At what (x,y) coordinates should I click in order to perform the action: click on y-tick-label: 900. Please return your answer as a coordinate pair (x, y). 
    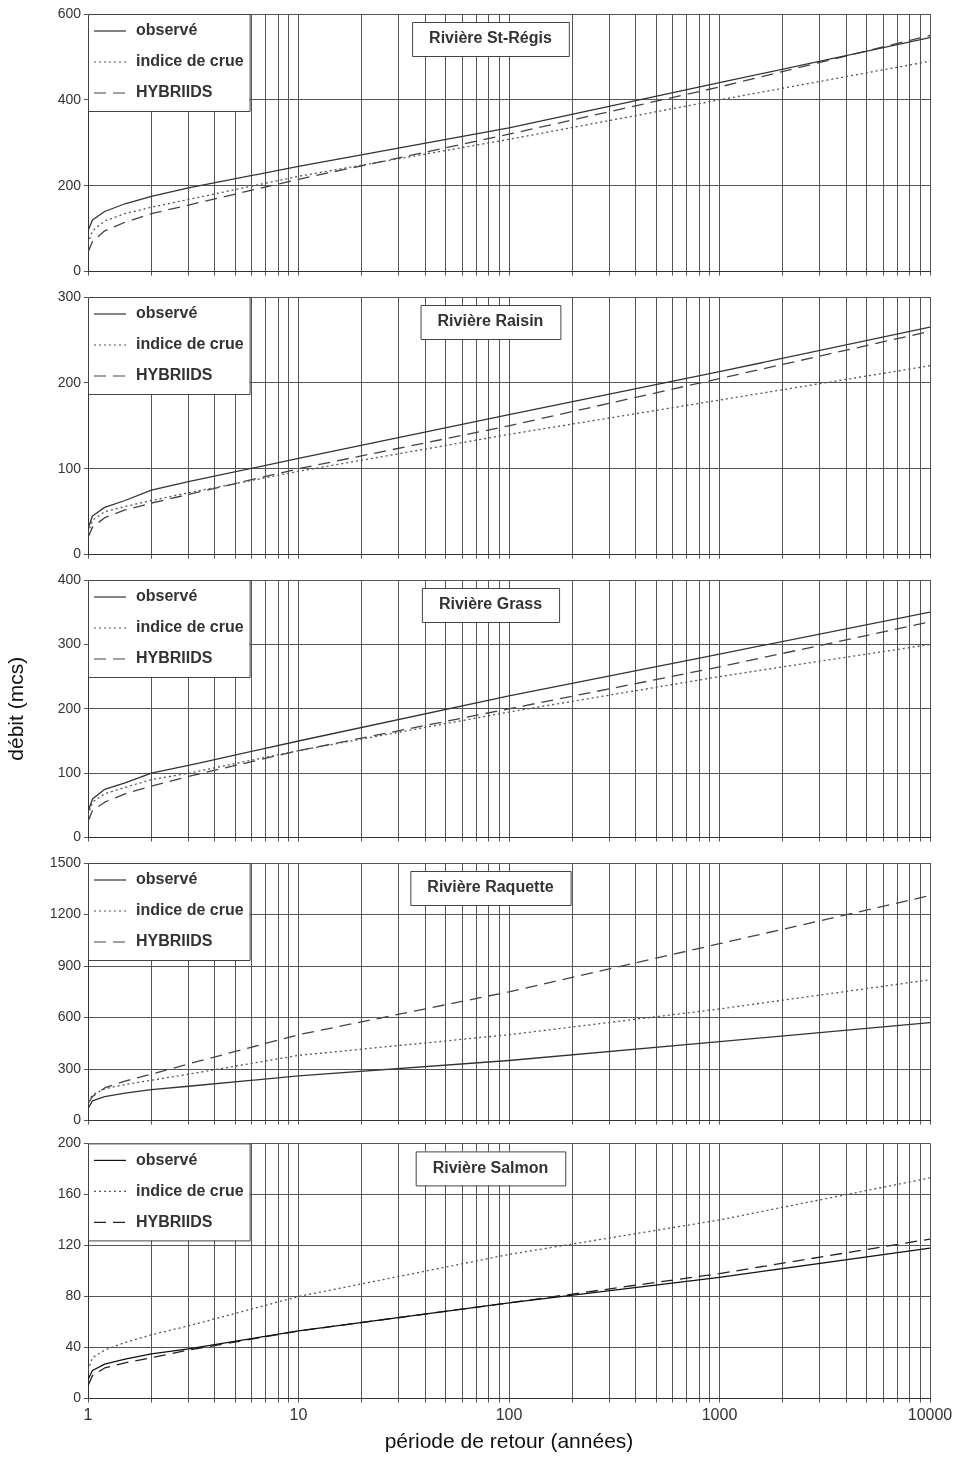
    Looking at the image, I should click on (69, 964).